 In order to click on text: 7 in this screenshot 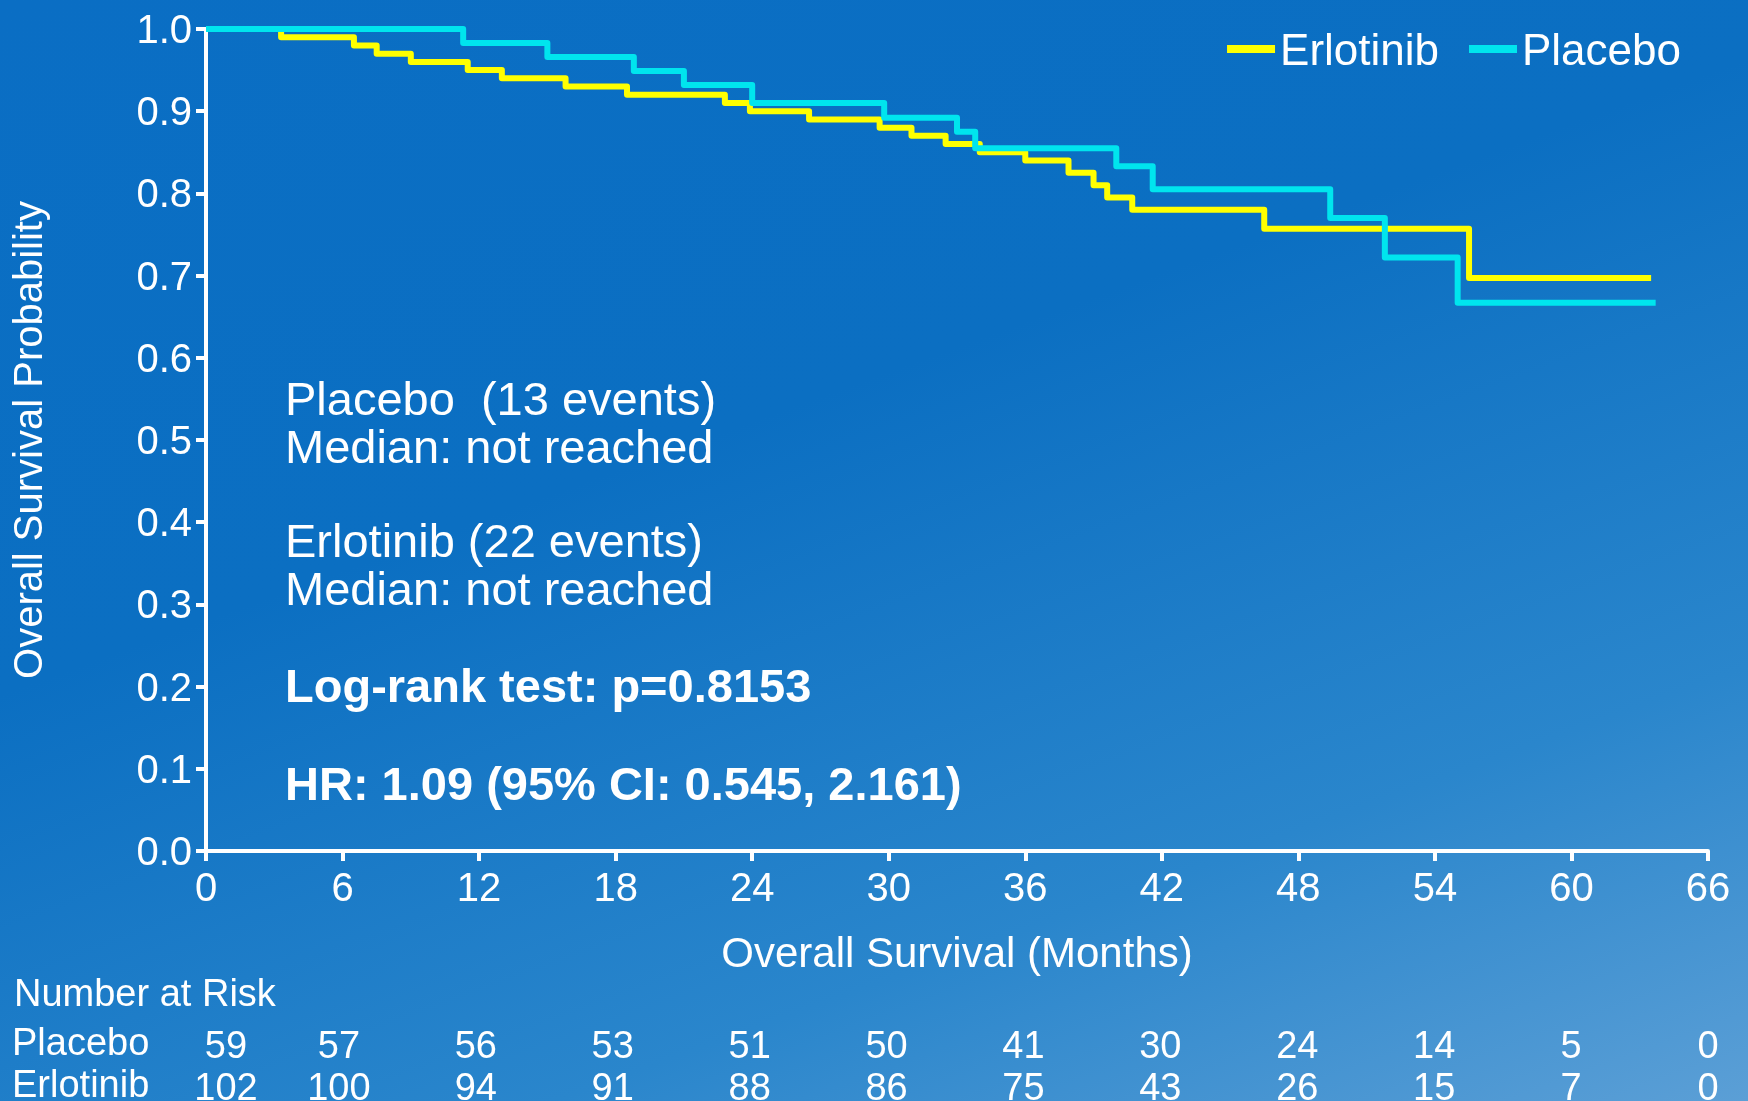, I will do `click(1571, 1083)`.